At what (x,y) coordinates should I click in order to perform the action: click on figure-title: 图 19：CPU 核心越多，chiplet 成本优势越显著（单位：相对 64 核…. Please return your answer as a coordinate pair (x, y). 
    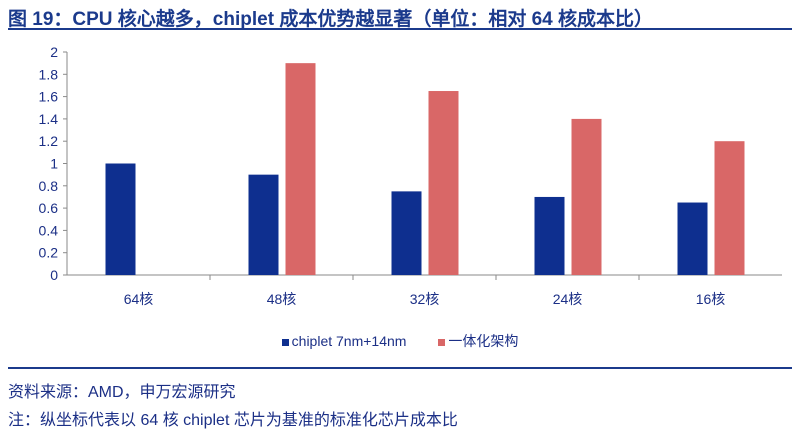
    Looking at the image, I should click on (331, 19).